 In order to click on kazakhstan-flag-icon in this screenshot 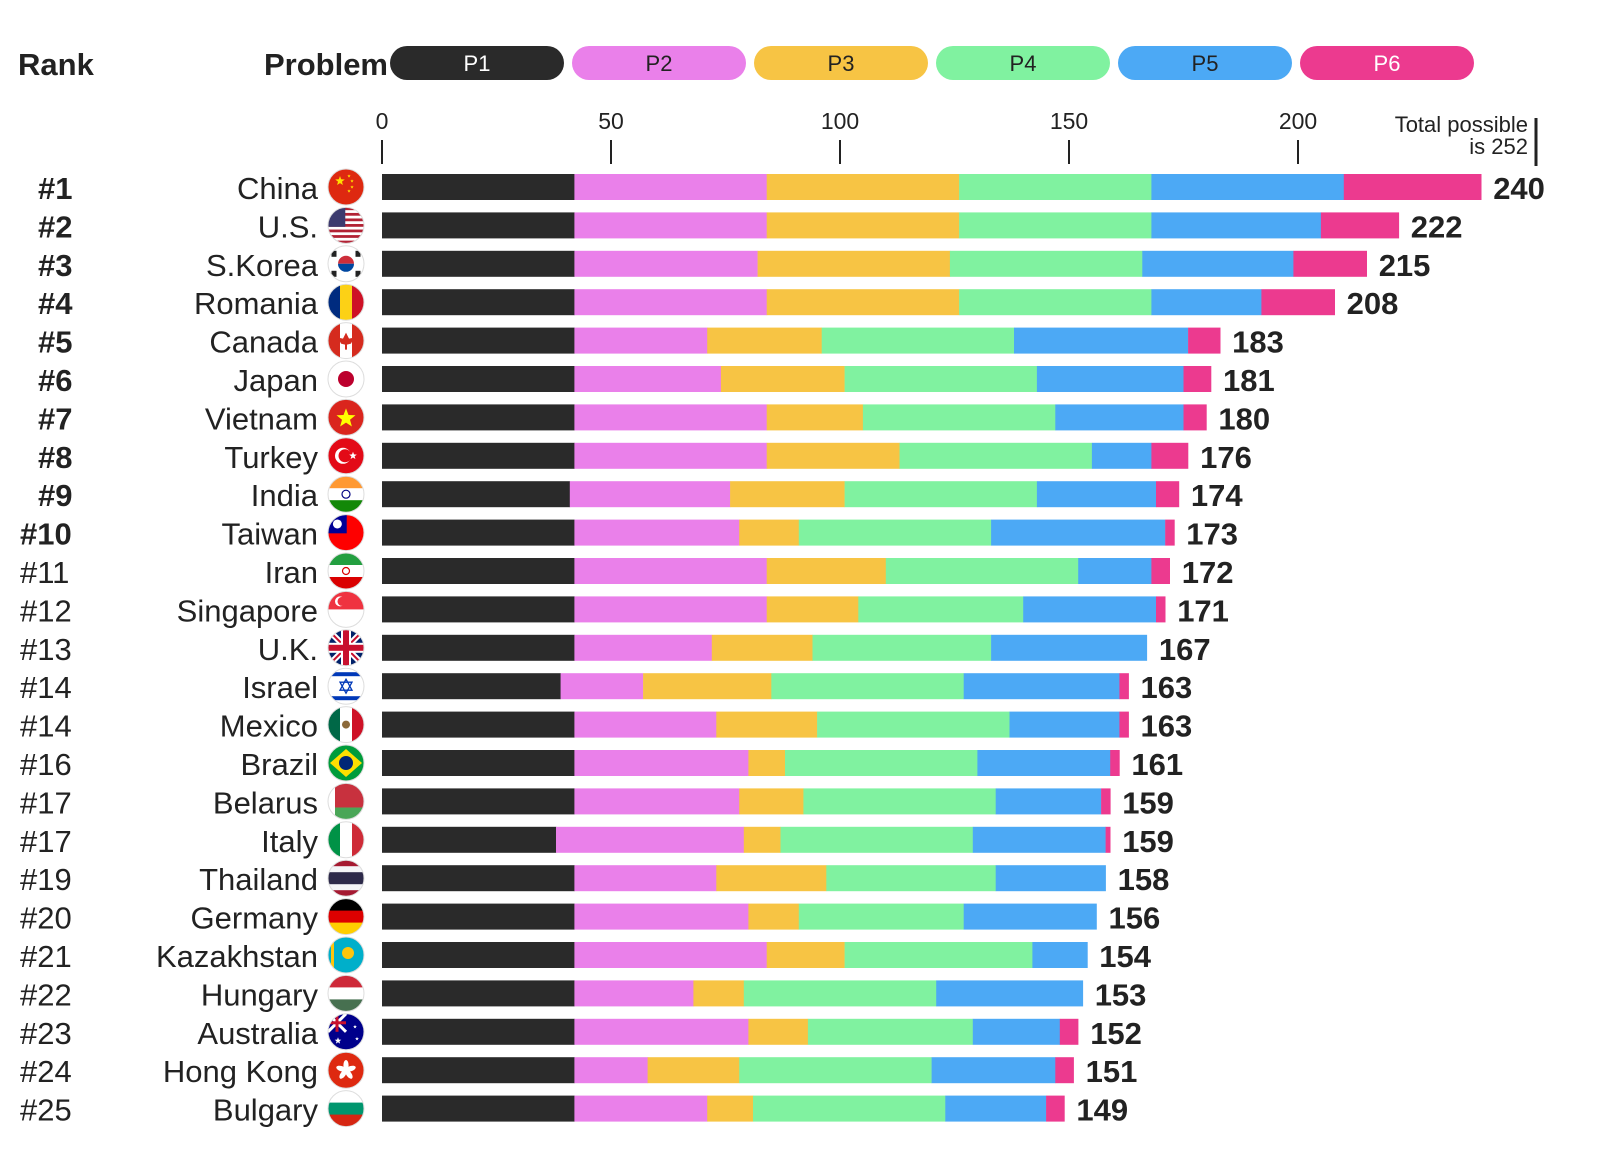, I will do `click(346, 955)`.